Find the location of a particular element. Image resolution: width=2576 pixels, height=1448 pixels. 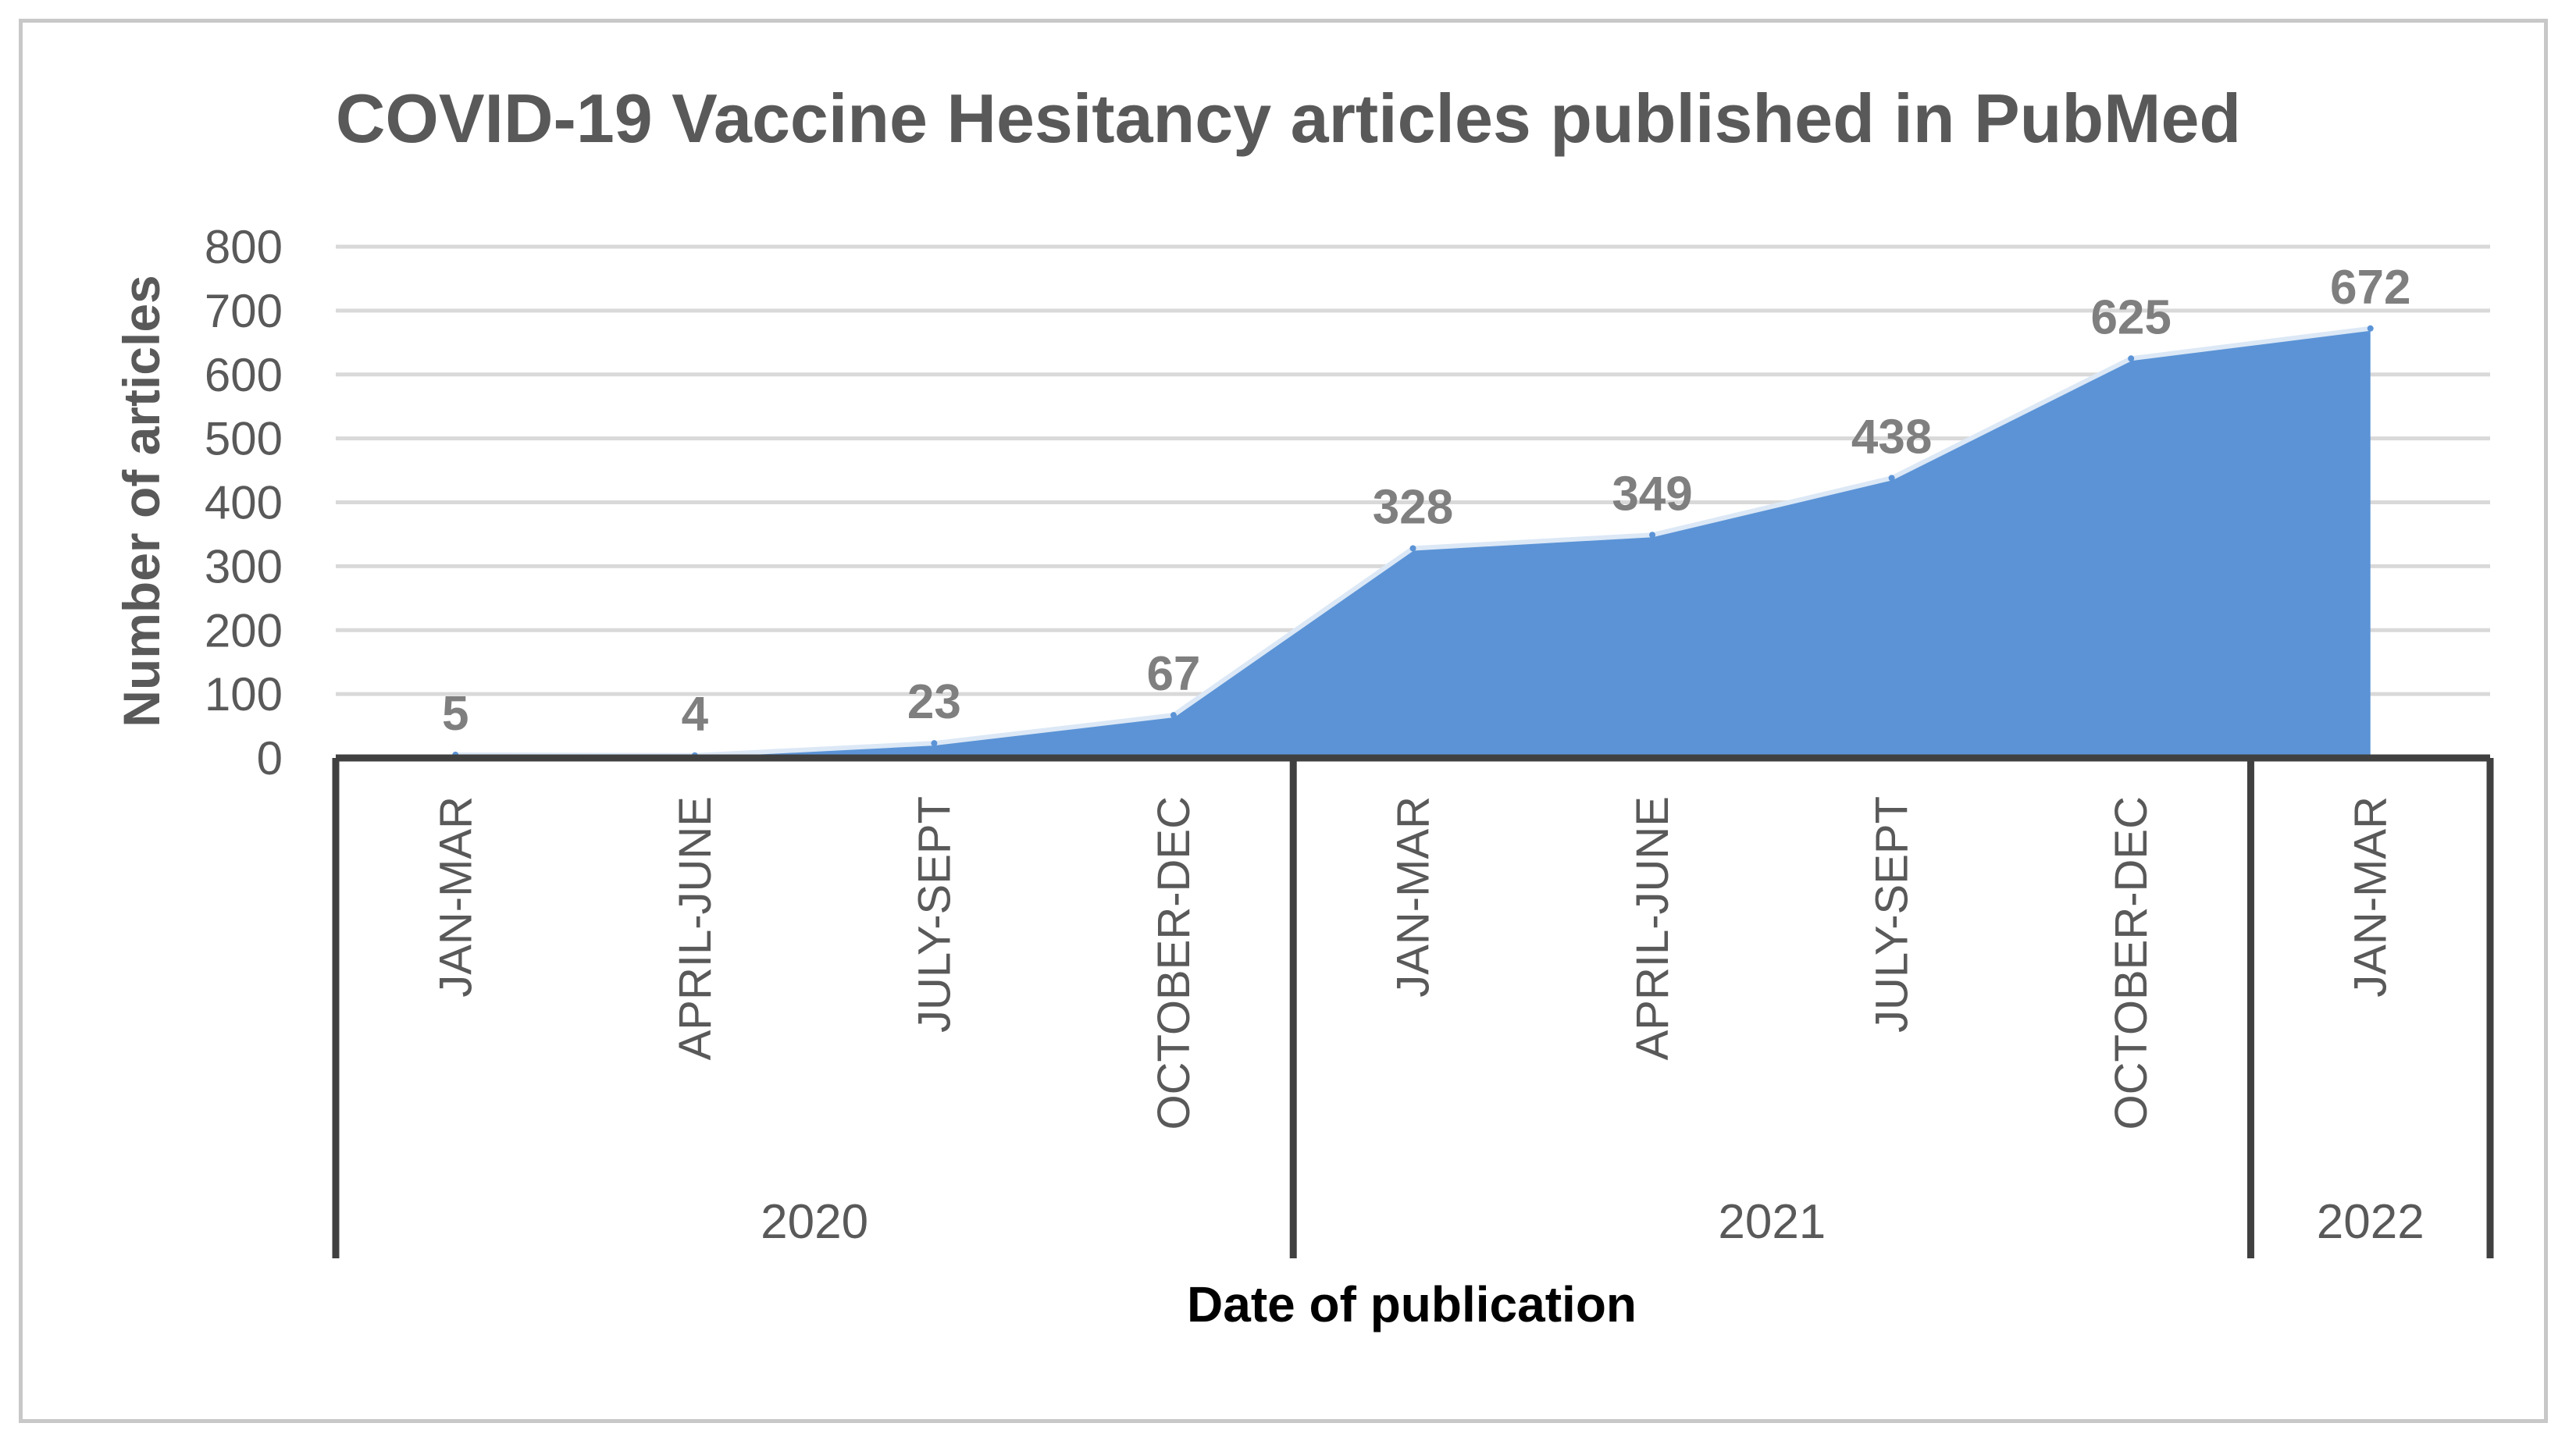

data-label: 672 is located at coordinates (2370, 288).